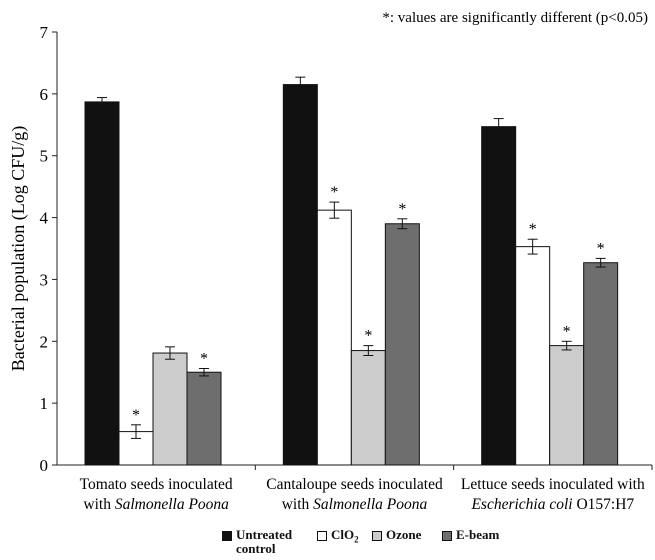 This screenshot has width=655, height=560. I want to click on legend-swatch-ebeam, so click(447, 536).